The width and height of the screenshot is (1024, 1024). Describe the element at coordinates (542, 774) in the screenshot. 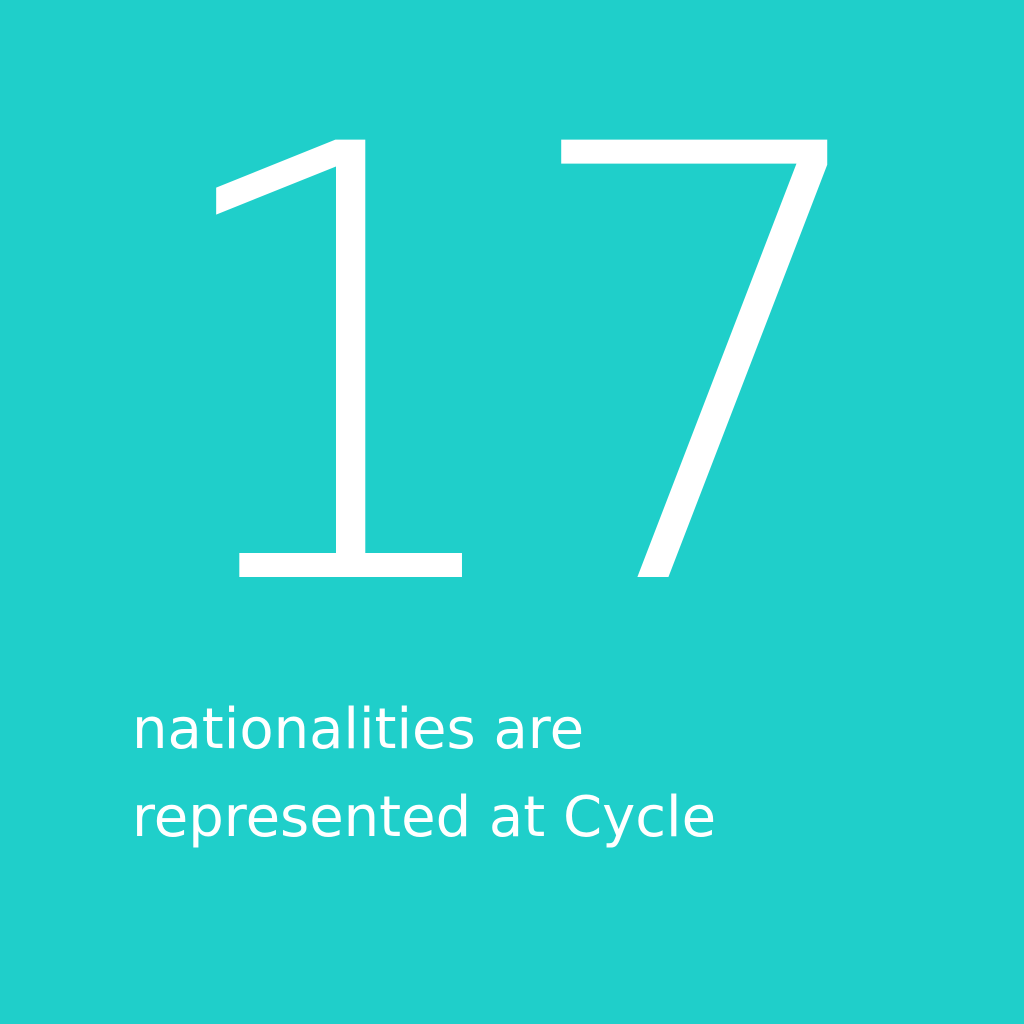

I see `stat-caption: nationalities are represented at Cycle` at that location.